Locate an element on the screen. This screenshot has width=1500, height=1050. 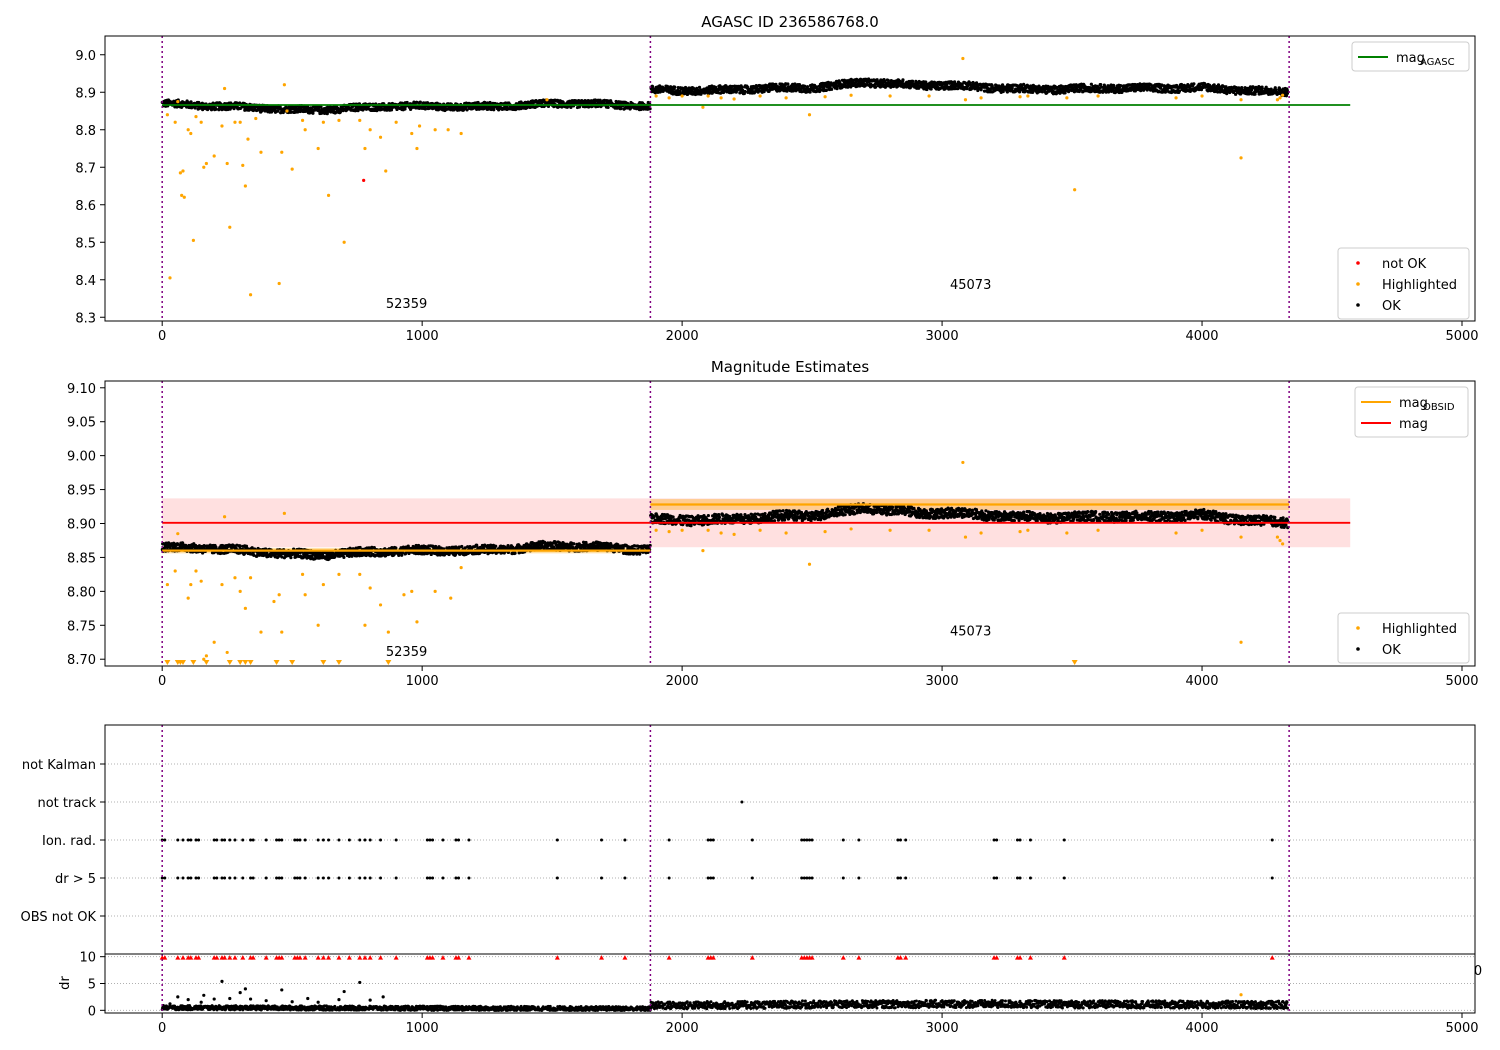
y-tick-label: 8.9 is located at coordinates (85, 93).